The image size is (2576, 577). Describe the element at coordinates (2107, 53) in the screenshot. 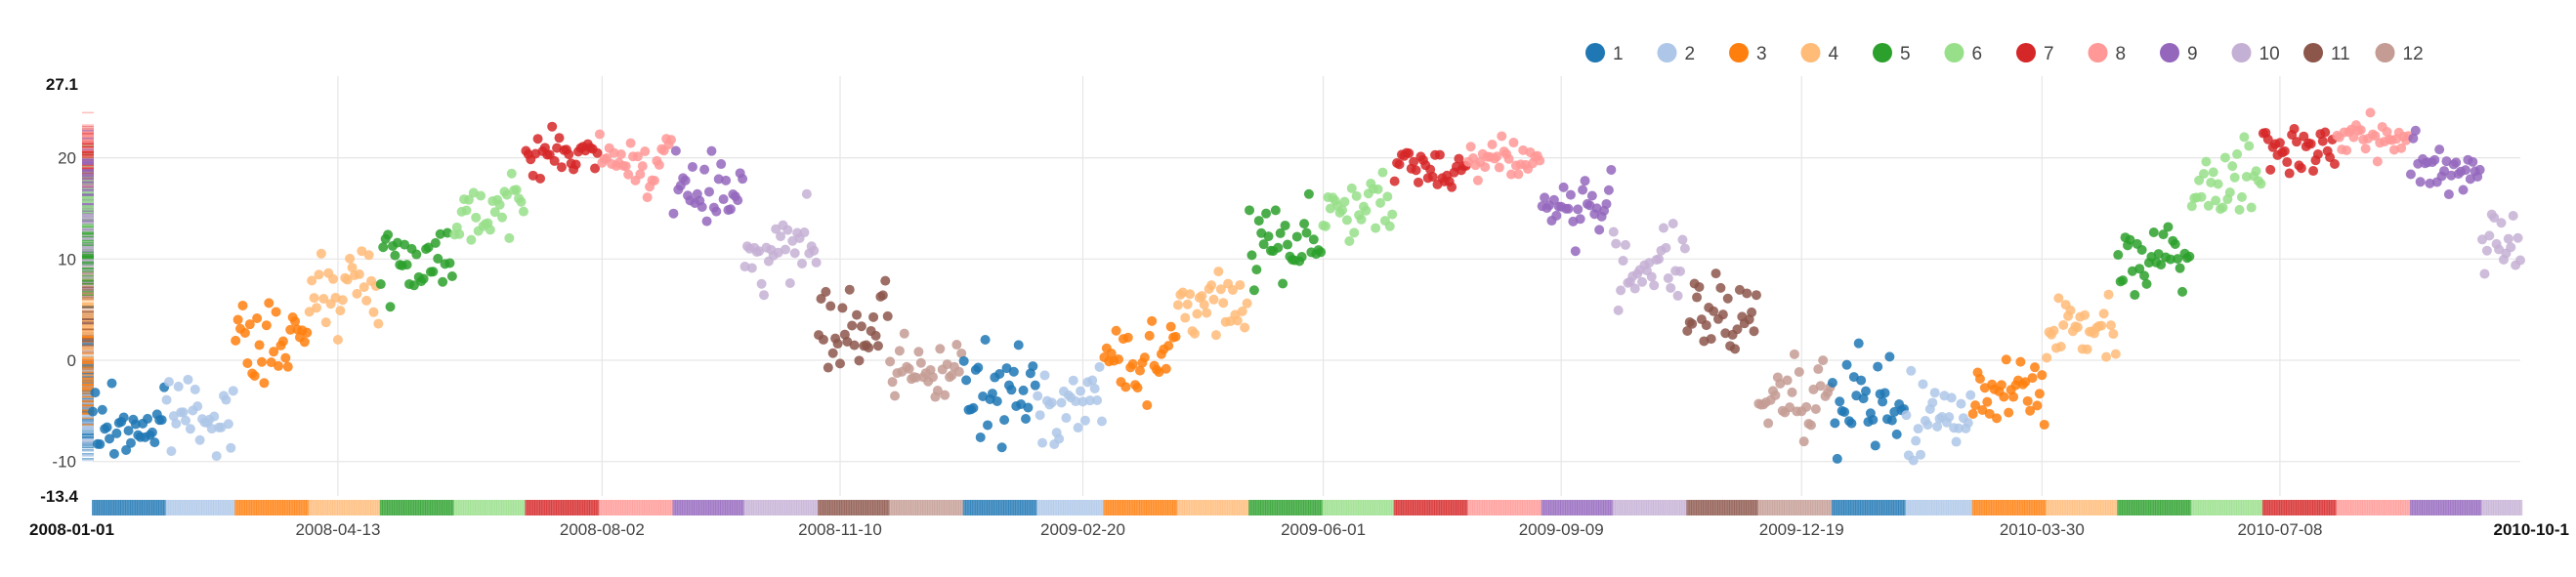

I see `legend-item-8: 8` at that location.